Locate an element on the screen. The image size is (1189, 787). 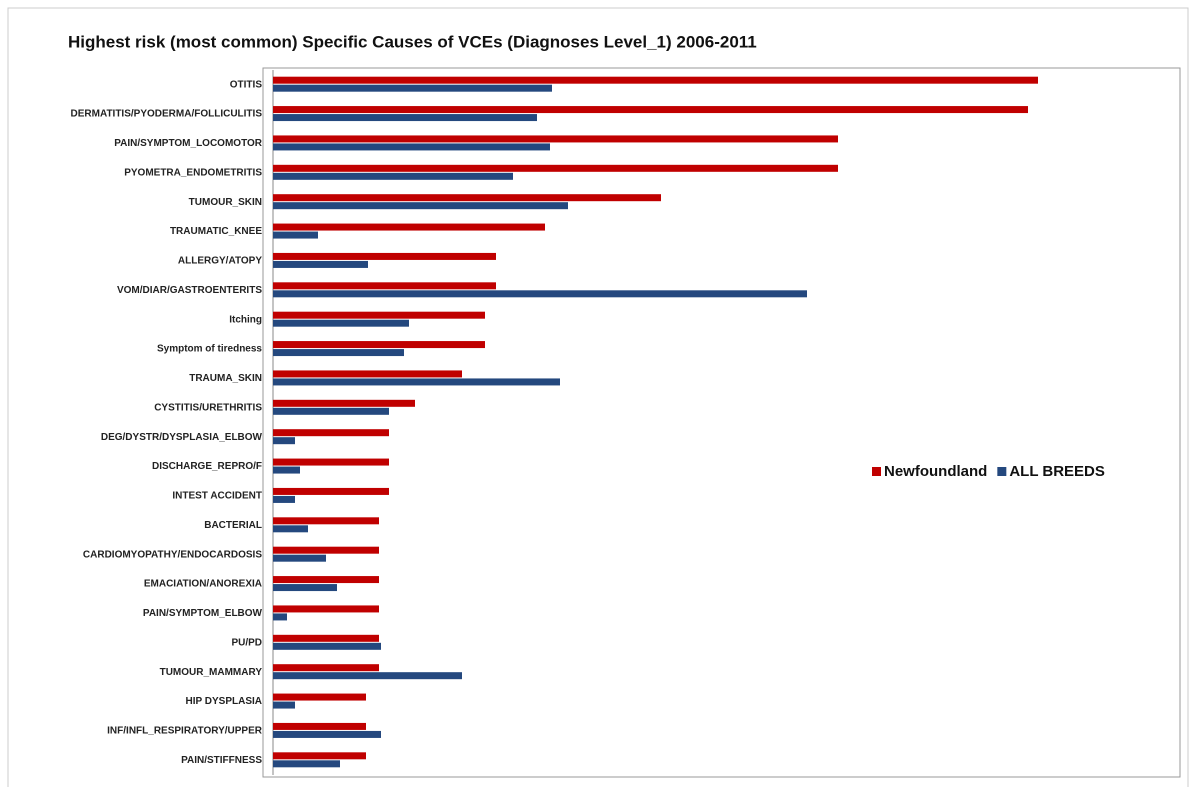
y-tick-label: CYSTITIS/URETHRITIS is located at coordinates (208, 407).